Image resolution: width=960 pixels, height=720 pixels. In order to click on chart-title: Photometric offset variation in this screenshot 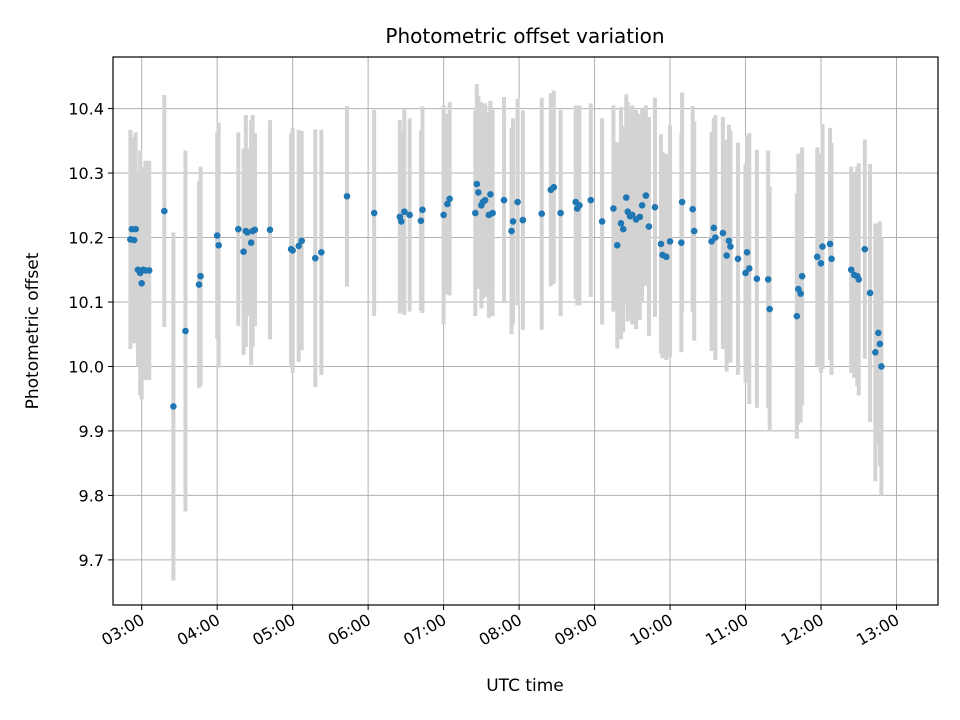, I will do `click(524, 36)`.